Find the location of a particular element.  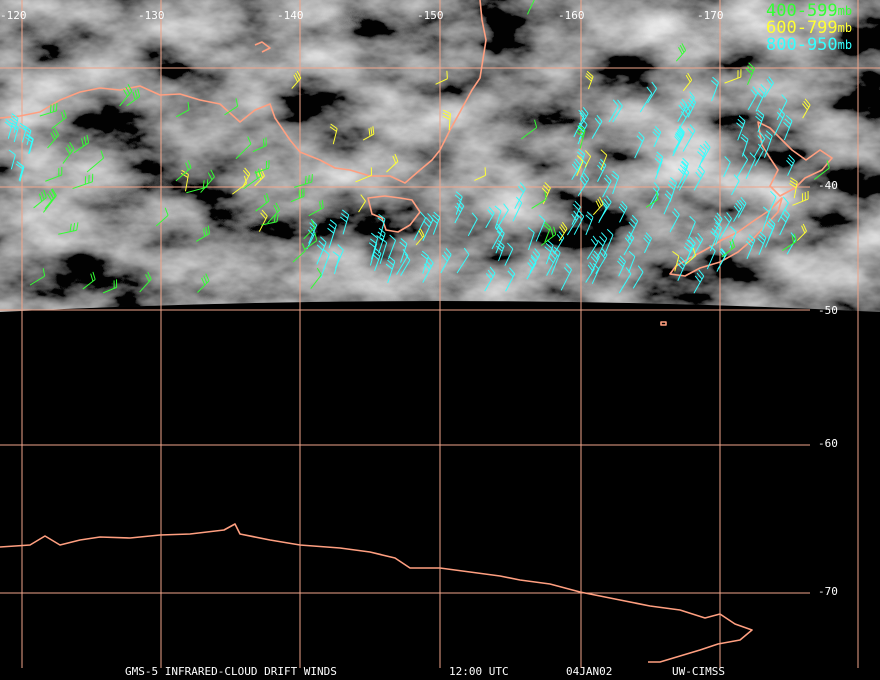

footer-credit: UW-CIMSS is located at coordinates (698, 671).